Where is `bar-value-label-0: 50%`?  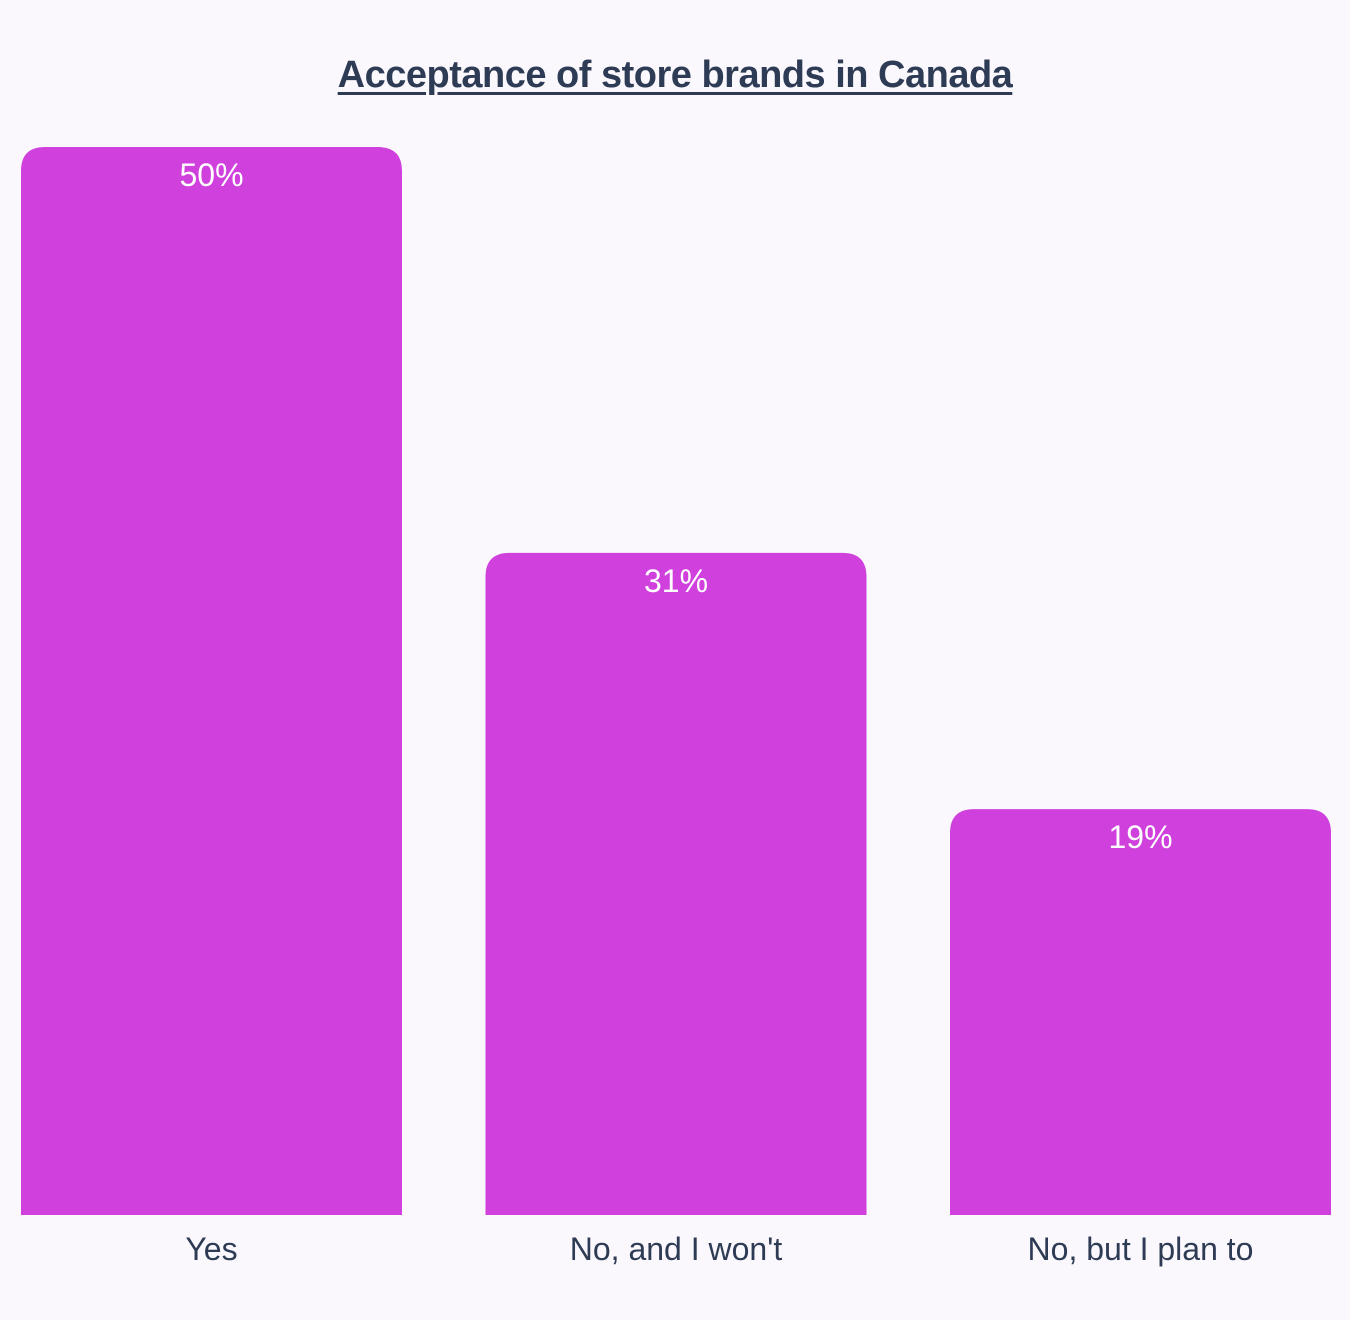 bar-value-label-0: 50% is located at coordinates (211, 175).